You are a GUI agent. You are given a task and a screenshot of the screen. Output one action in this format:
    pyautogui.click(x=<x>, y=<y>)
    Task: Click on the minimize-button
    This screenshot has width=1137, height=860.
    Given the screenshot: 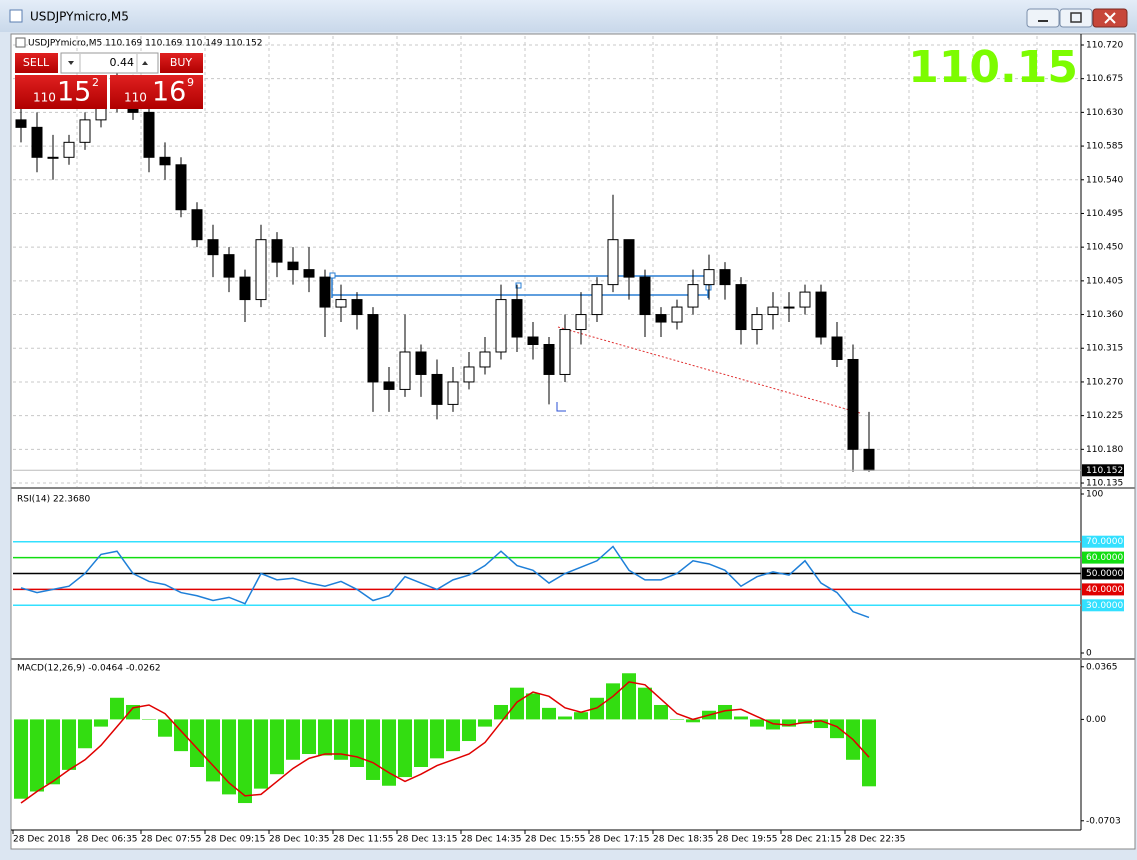 What is the action you would take?
    pyautogui.click(x=1043, y=18)
    